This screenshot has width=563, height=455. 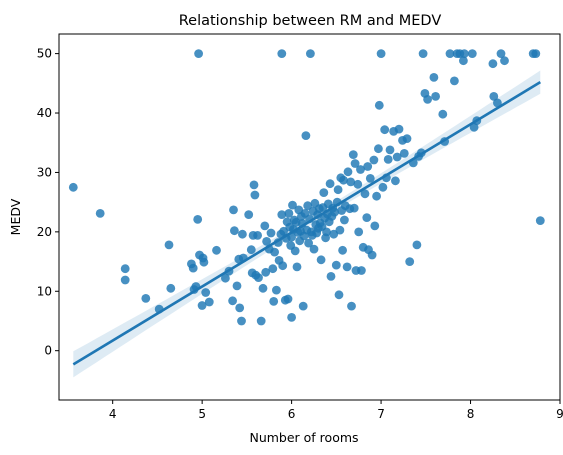 What do you see at coordinates (113, 414) in the screenshot?
I see `x-tick-label: 4` at bounding box center [113, 414].